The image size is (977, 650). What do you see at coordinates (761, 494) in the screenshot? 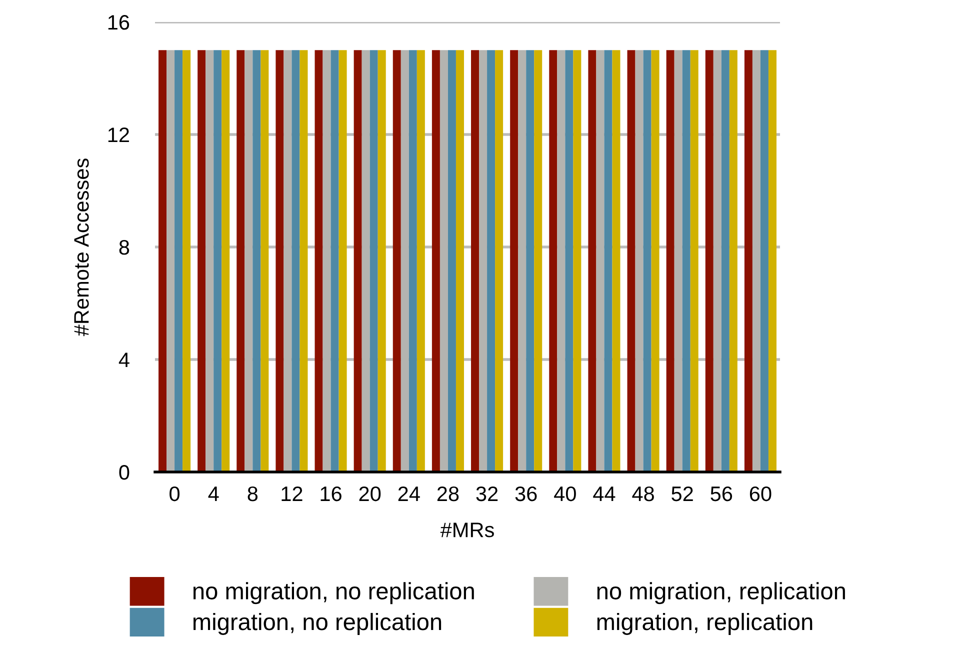
I see `x-tick-label: 60` at bounding box center [761, 494].